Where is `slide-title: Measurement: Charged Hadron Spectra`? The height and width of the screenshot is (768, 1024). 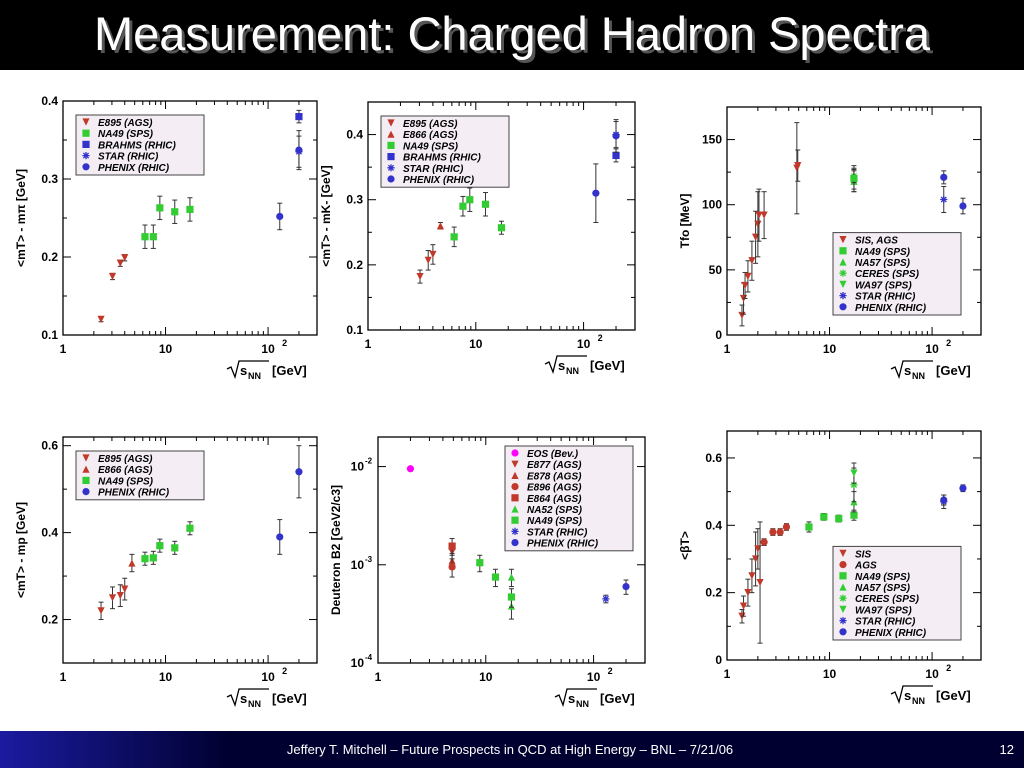
slide-title: Measurement: Charged Hadron Spectra is located at coordinates (512, 33).